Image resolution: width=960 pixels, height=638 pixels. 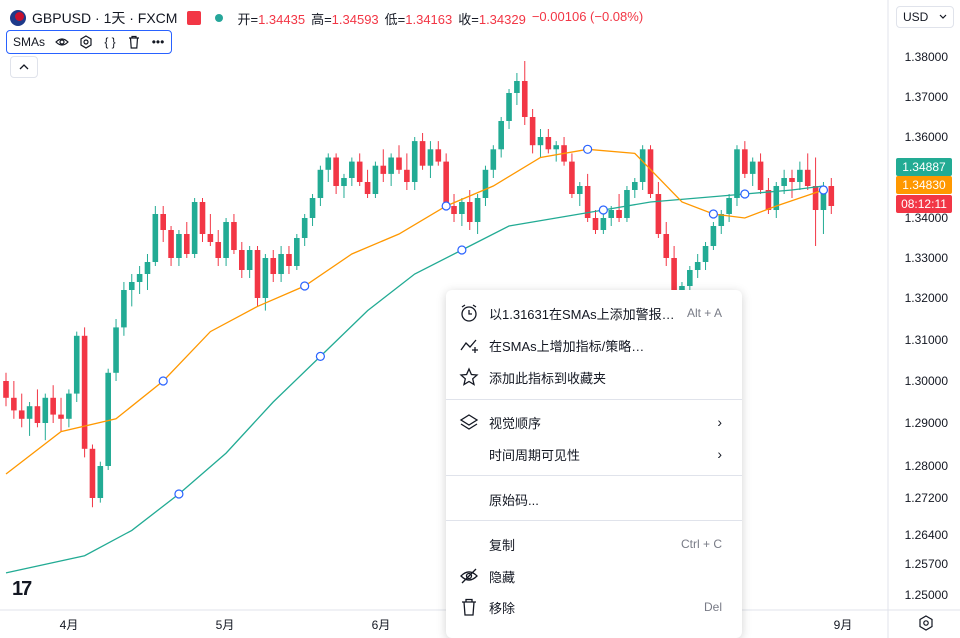 I want to click on menu-item-add-favorite: 添加此指标到收藏夹, so click(x=594, y=377).